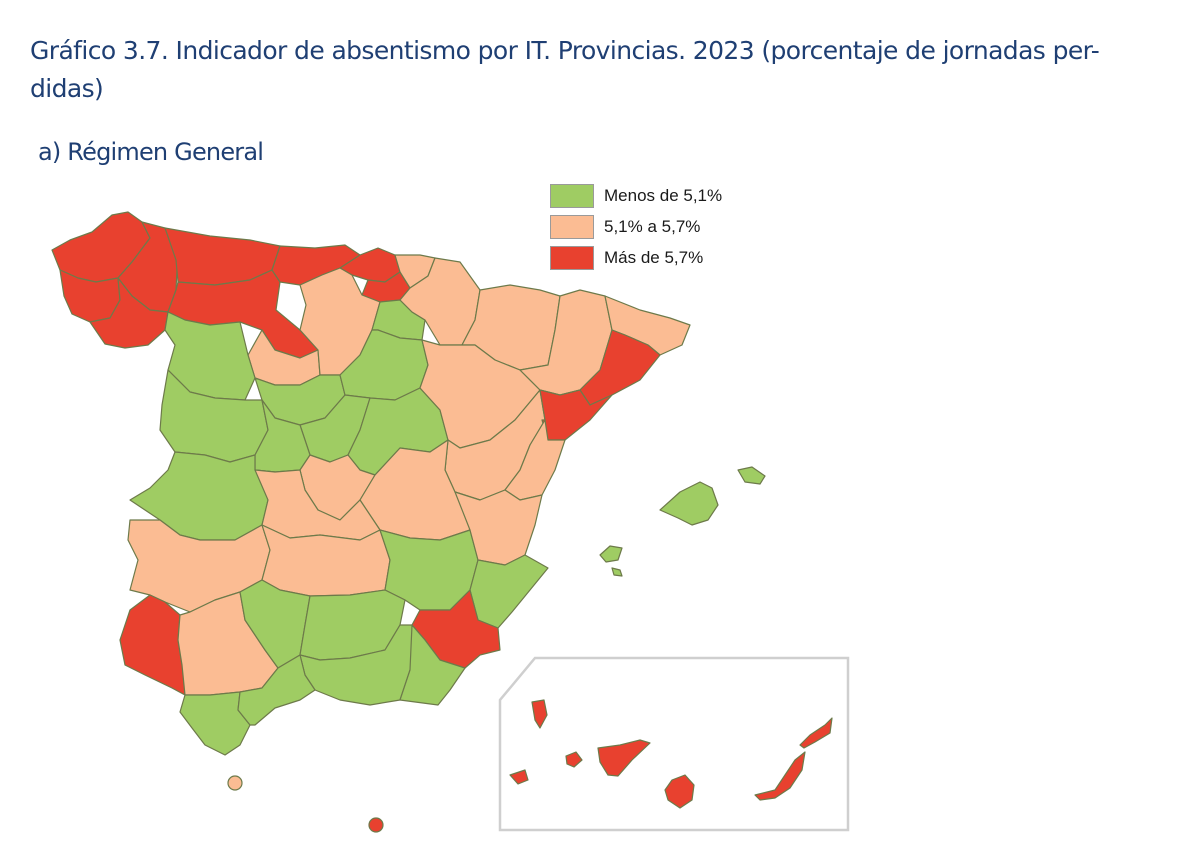 The width and height of the screenshot is (1200, 855). What do you see at coordinates (519, 777) in the screenshot?
I see `island-el-hierro` at bounding box center [519, 777].